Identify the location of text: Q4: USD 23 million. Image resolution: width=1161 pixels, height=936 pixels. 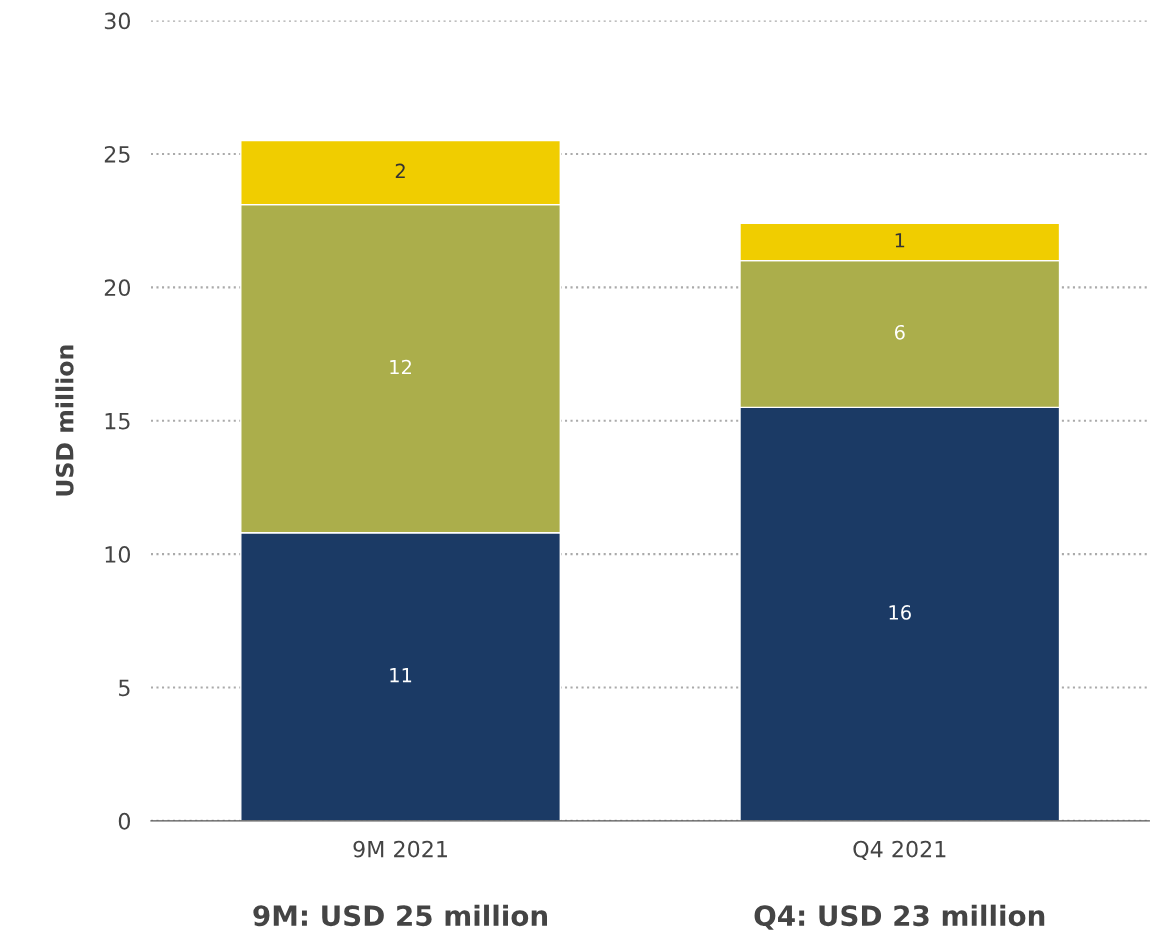
(899, 917).